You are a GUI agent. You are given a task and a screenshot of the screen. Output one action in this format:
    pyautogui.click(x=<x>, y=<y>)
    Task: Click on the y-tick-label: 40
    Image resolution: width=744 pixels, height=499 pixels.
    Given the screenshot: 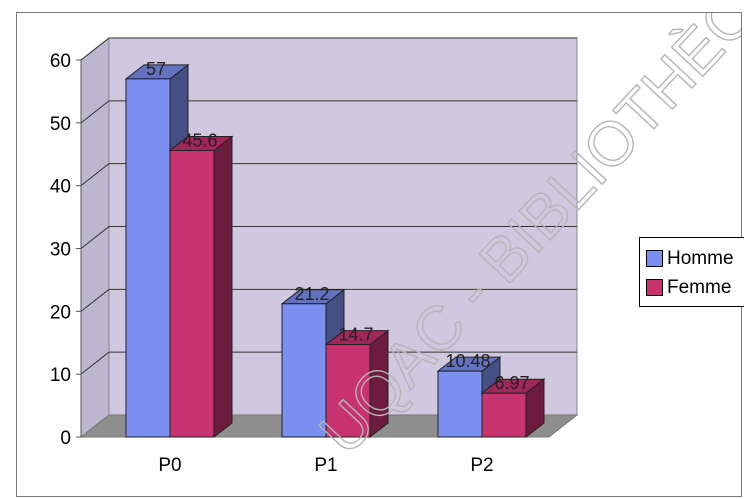 What is the action you would take?
    pyautogui.click(x=60, y=187)
    